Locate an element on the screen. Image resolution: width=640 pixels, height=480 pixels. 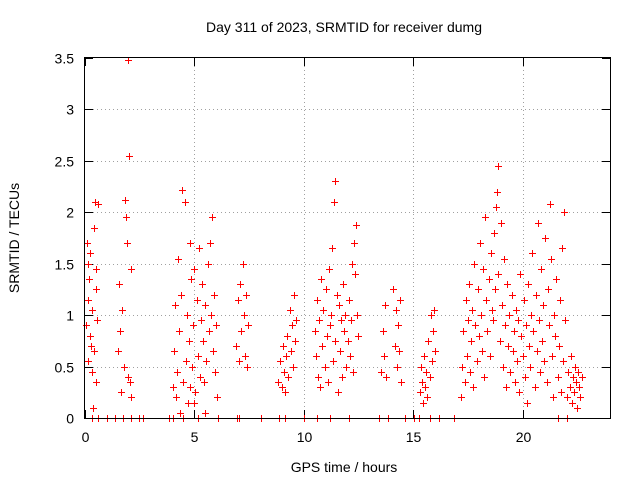
x-tick-label: 10 is located at coordinates (305, 437).